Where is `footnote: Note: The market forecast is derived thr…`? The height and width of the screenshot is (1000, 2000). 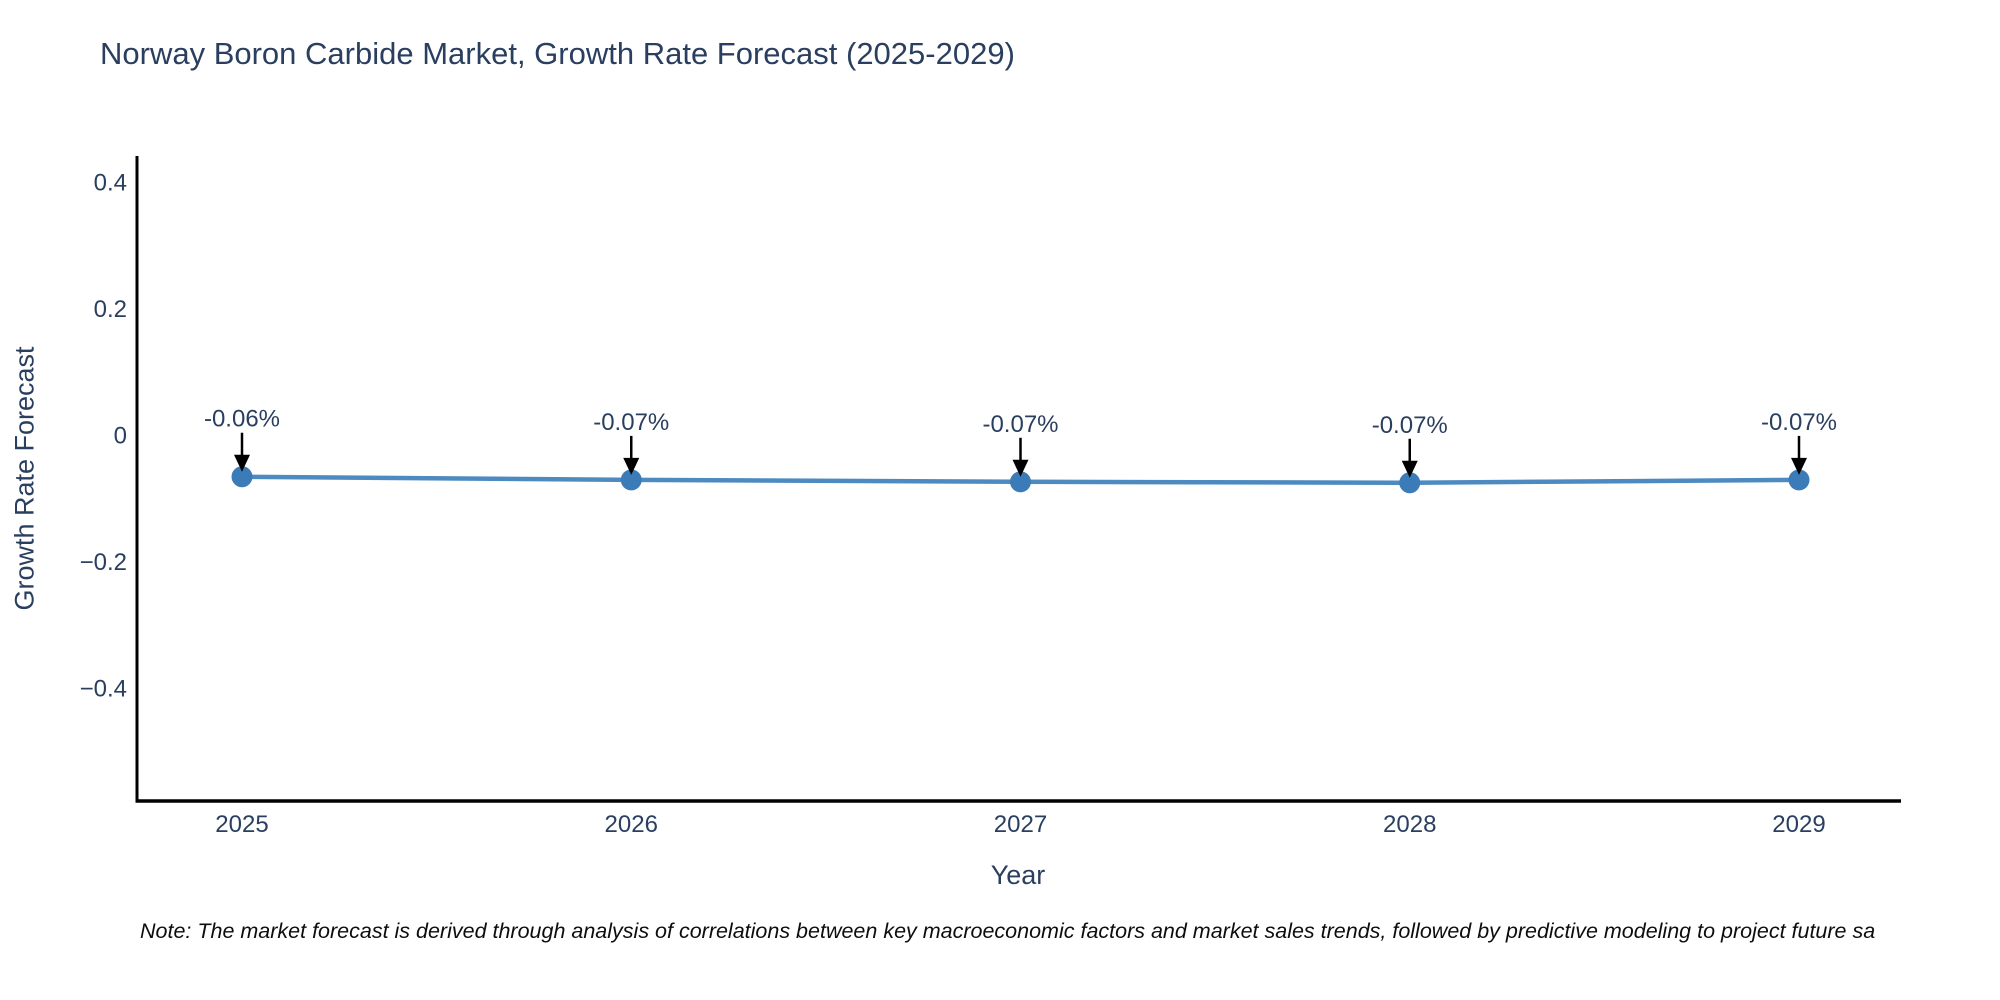
footnote: Note: The market forecast is derived thr… is located at coordinates (1008, 931).